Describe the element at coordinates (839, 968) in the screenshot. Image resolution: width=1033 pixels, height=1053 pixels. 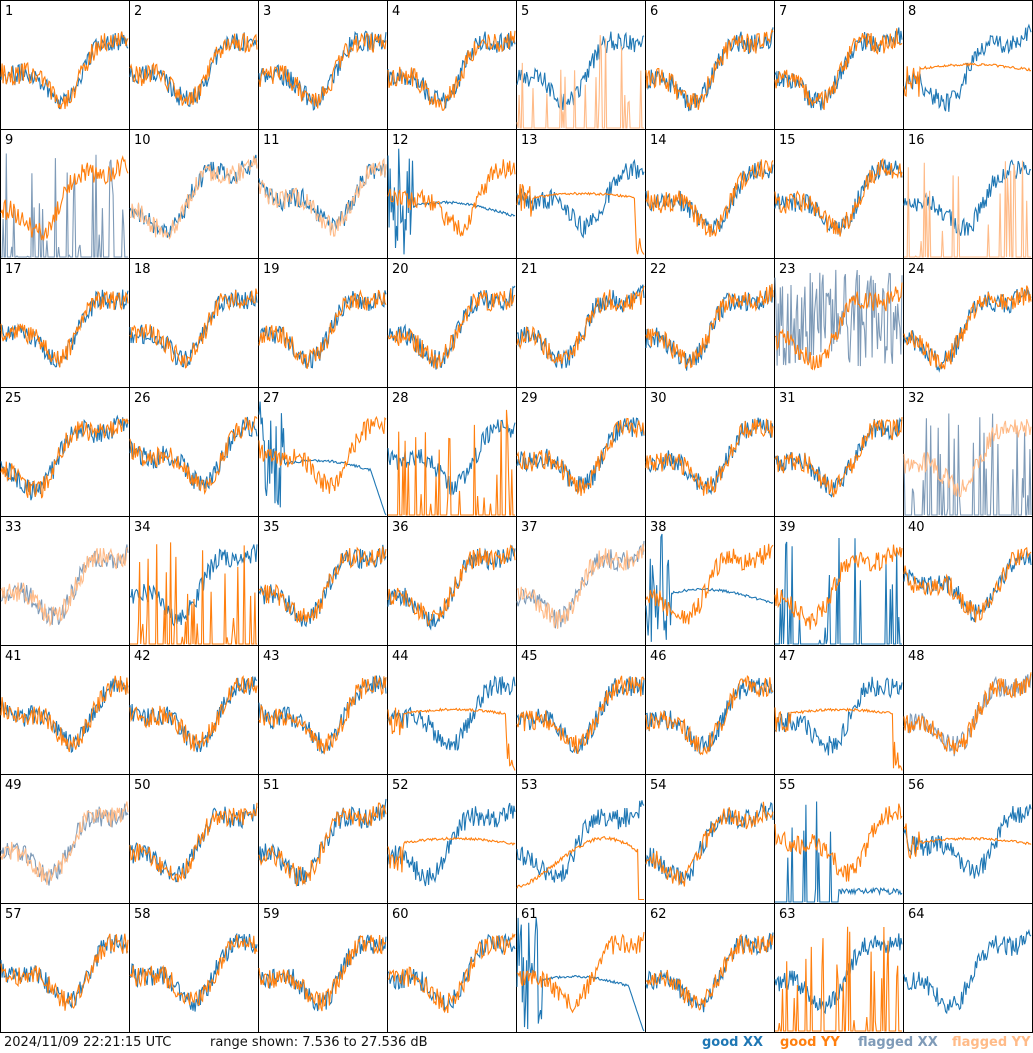
I see `panel-63: 63` at that location.